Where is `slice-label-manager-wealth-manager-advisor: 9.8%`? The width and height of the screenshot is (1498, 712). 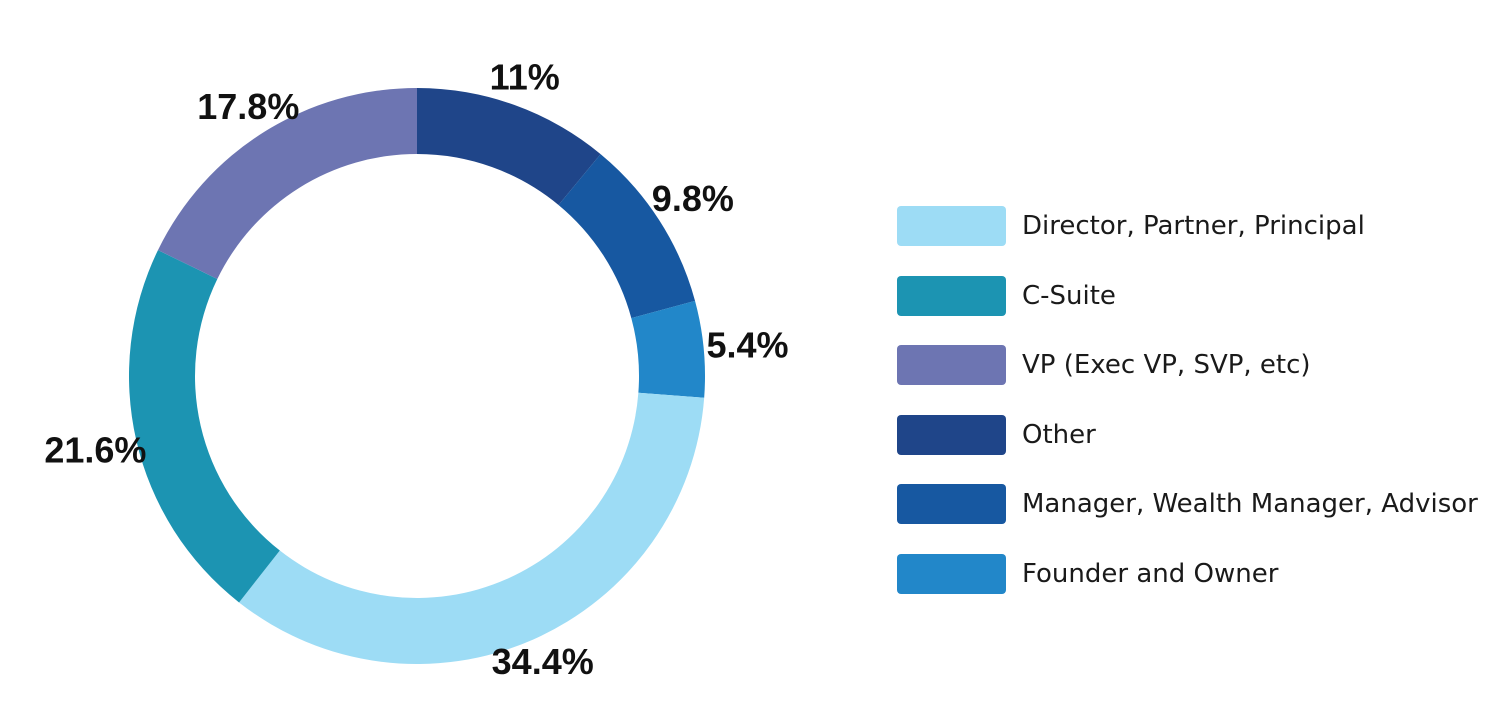 slice-label-manager-wealth-manager-advisor: 9.8% is located at coordinates (693, 198).